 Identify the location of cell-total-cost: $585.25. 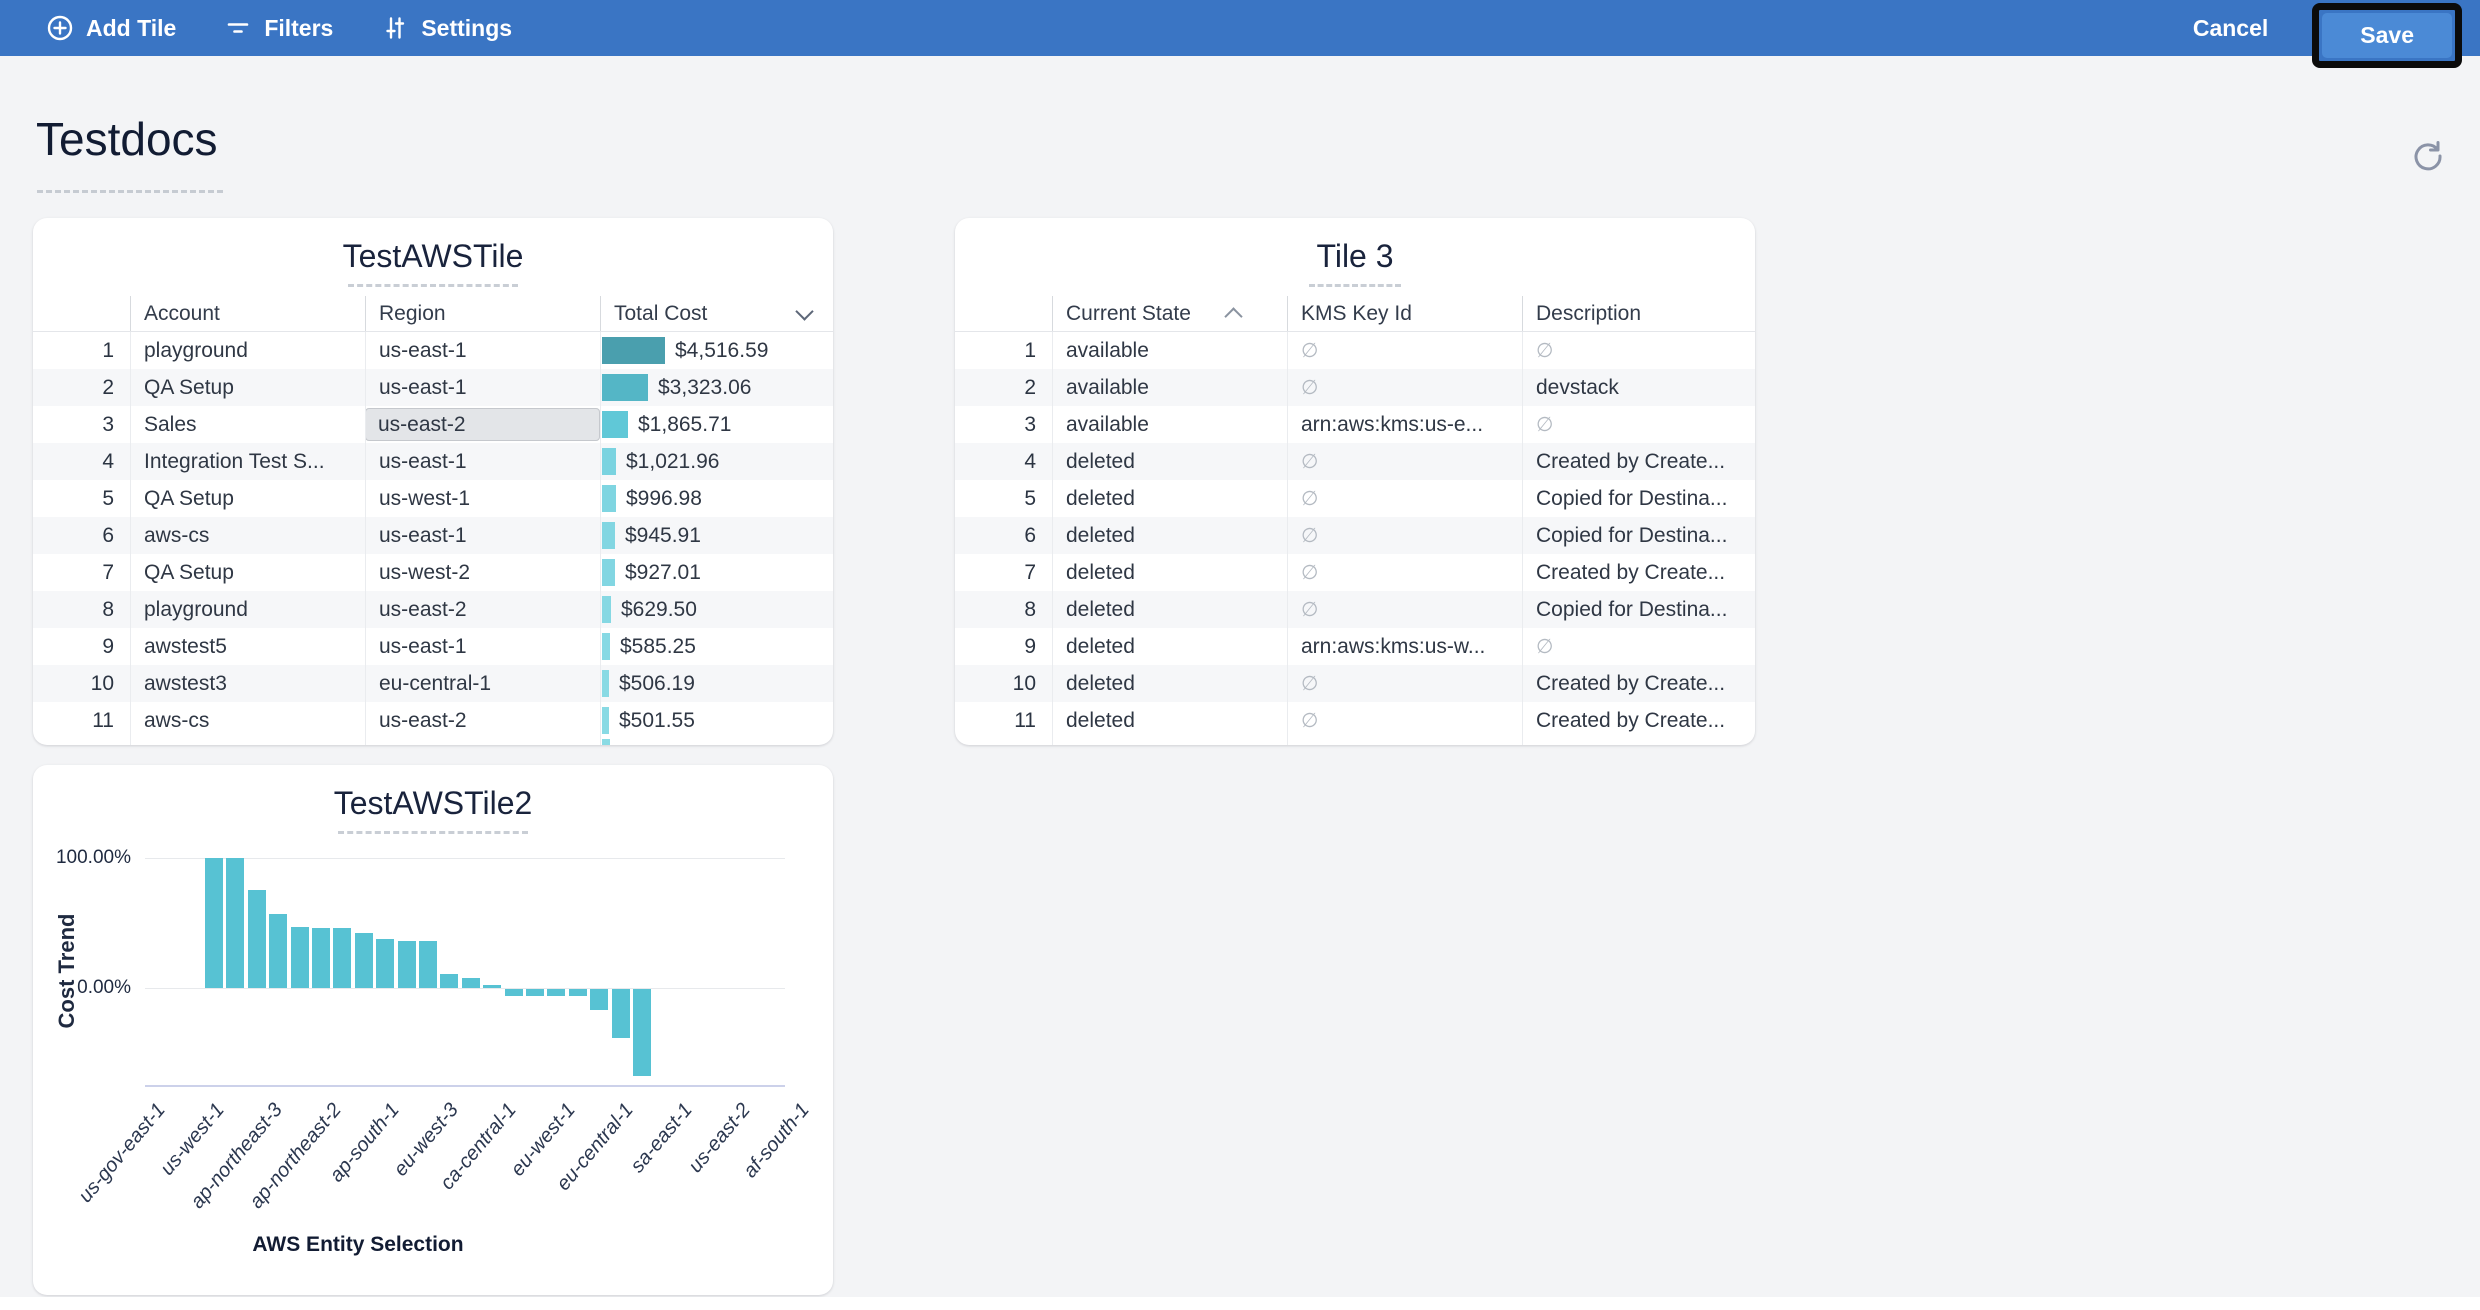
(716, 646).